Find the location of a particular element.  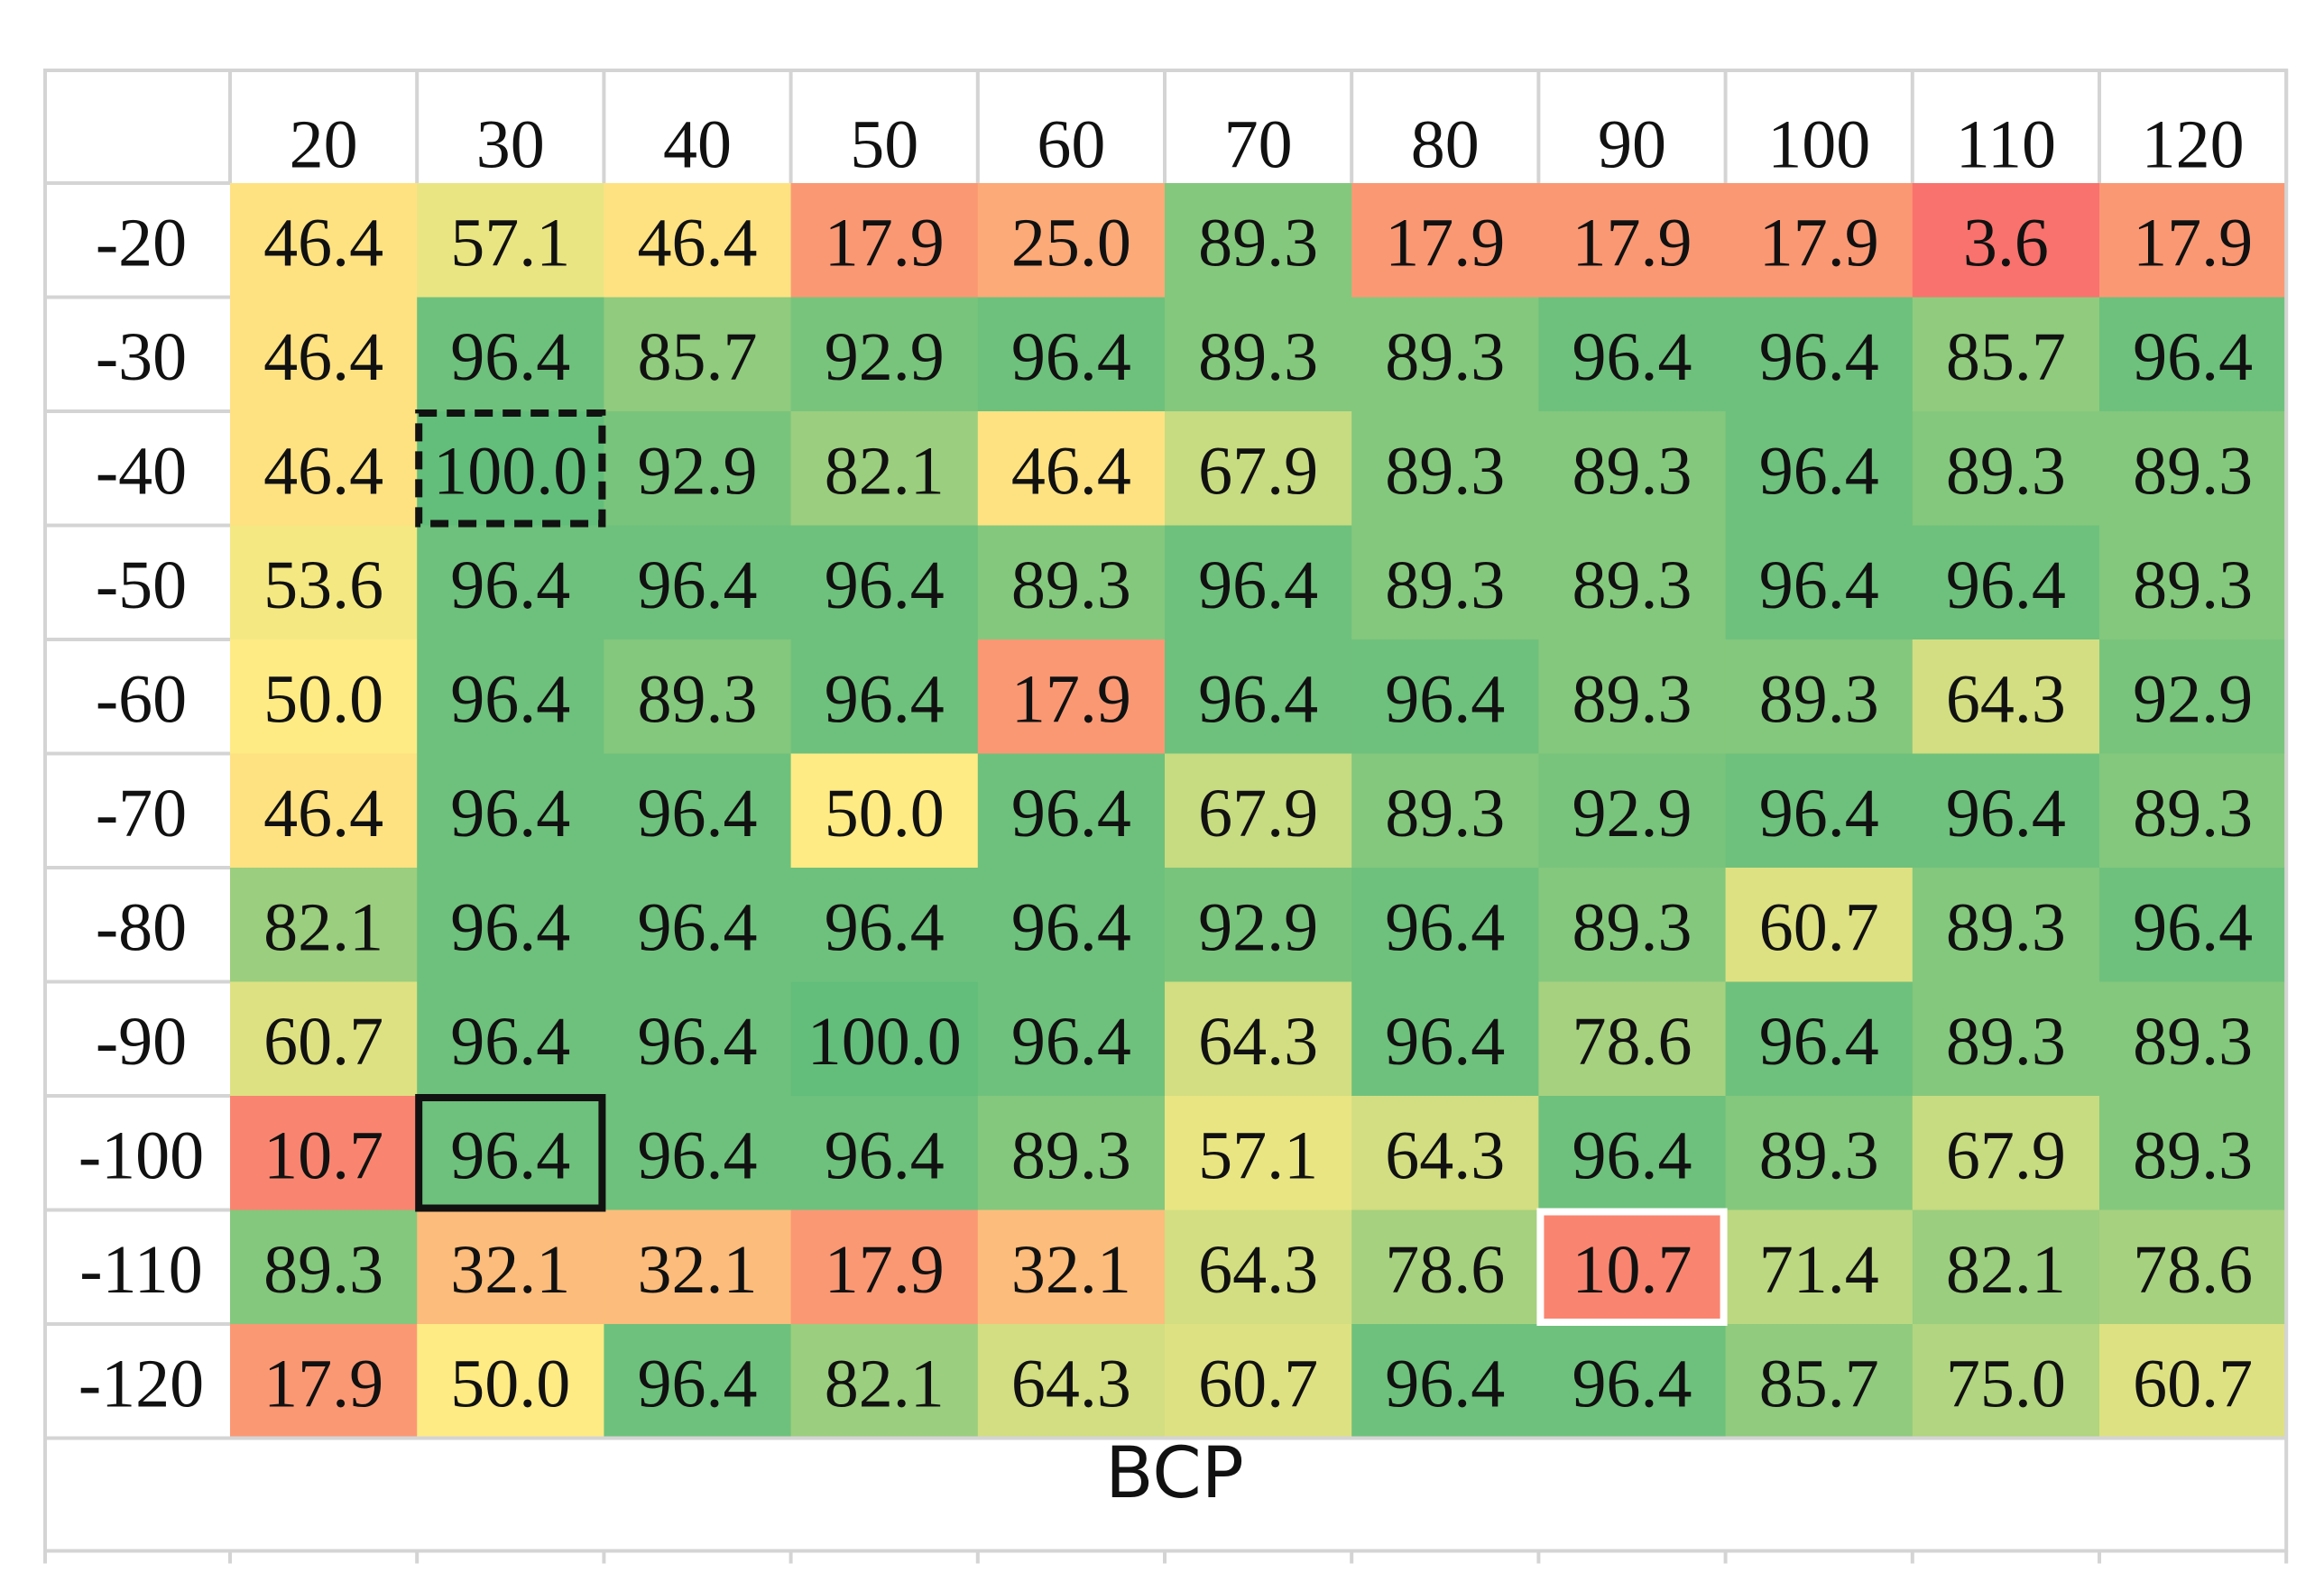

x-tick-label: 40 is located at coordinates (698, 145).